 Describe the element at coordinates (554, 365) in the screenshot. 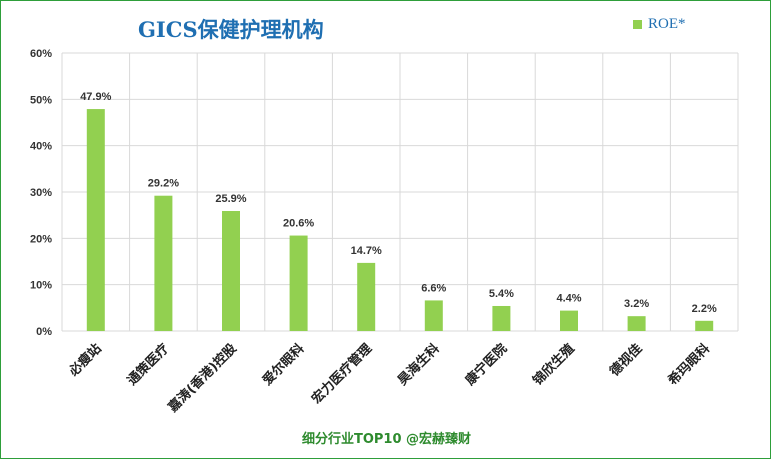

I see `category-label: 锦欣生殖` at that location.